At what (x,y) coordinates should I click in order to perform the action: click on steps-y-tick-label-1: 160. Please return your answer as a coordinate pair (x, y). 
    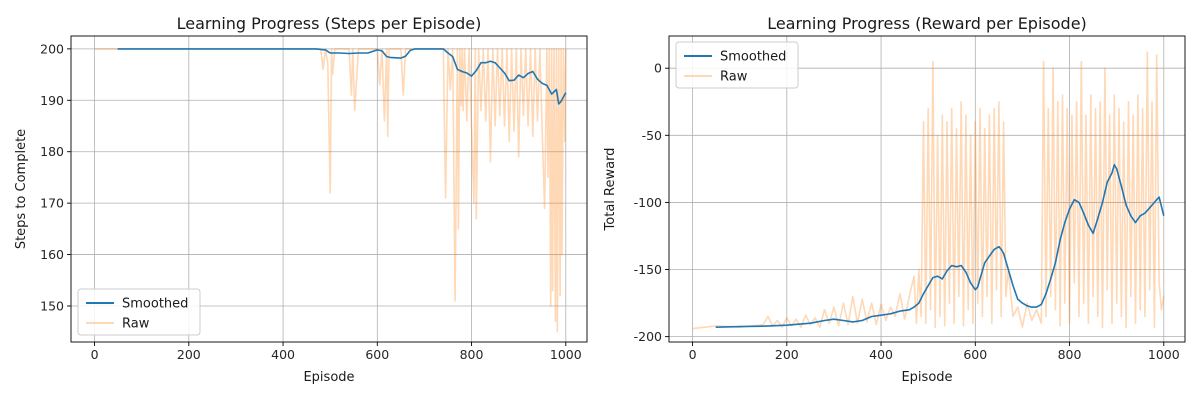
    Looking at the image, I should click on (52, 254).